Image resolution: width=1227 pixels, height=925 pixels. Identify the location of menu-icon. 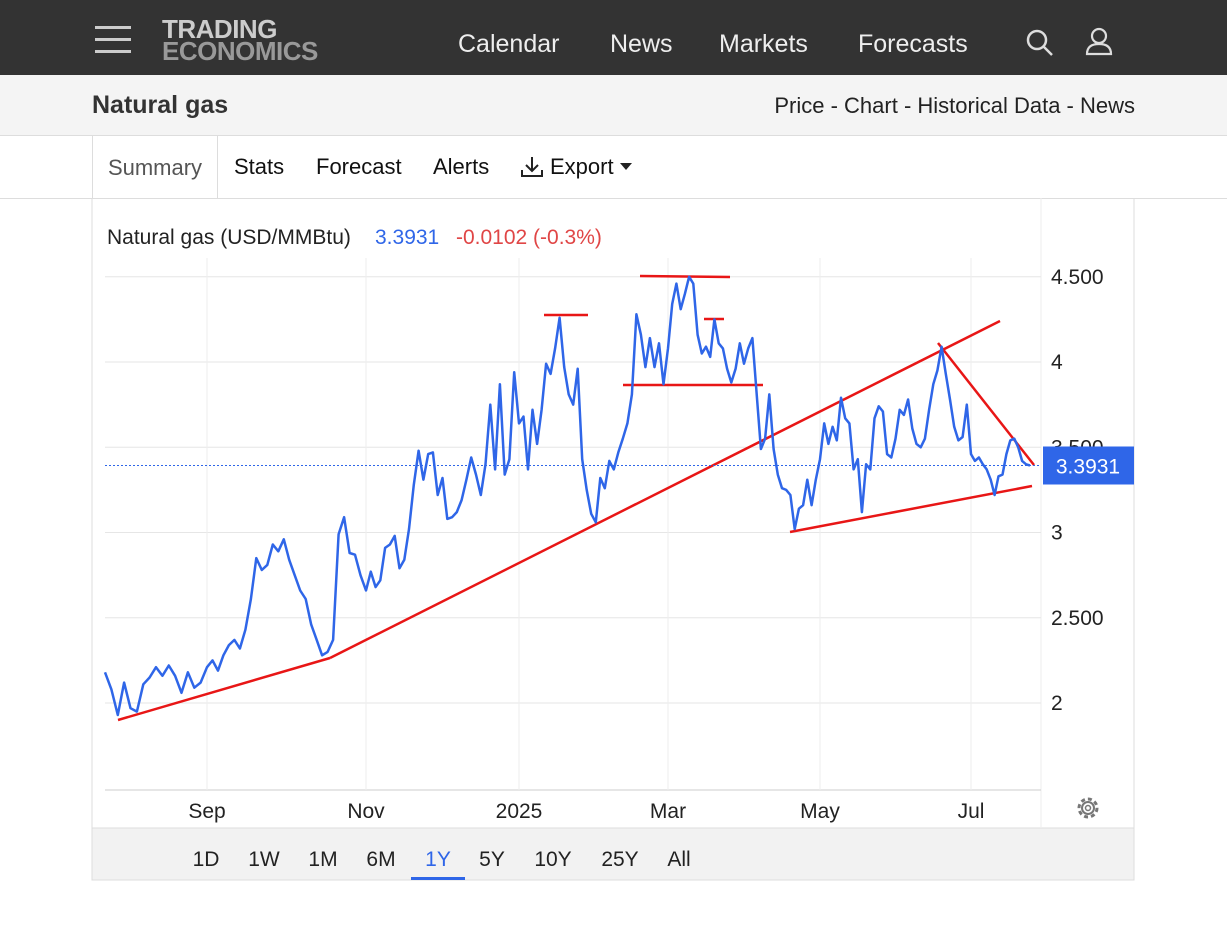
(114, 40).